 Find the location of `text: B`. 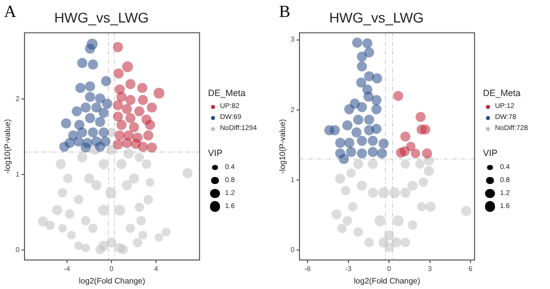

text: B is located at coordinates (284, 12).